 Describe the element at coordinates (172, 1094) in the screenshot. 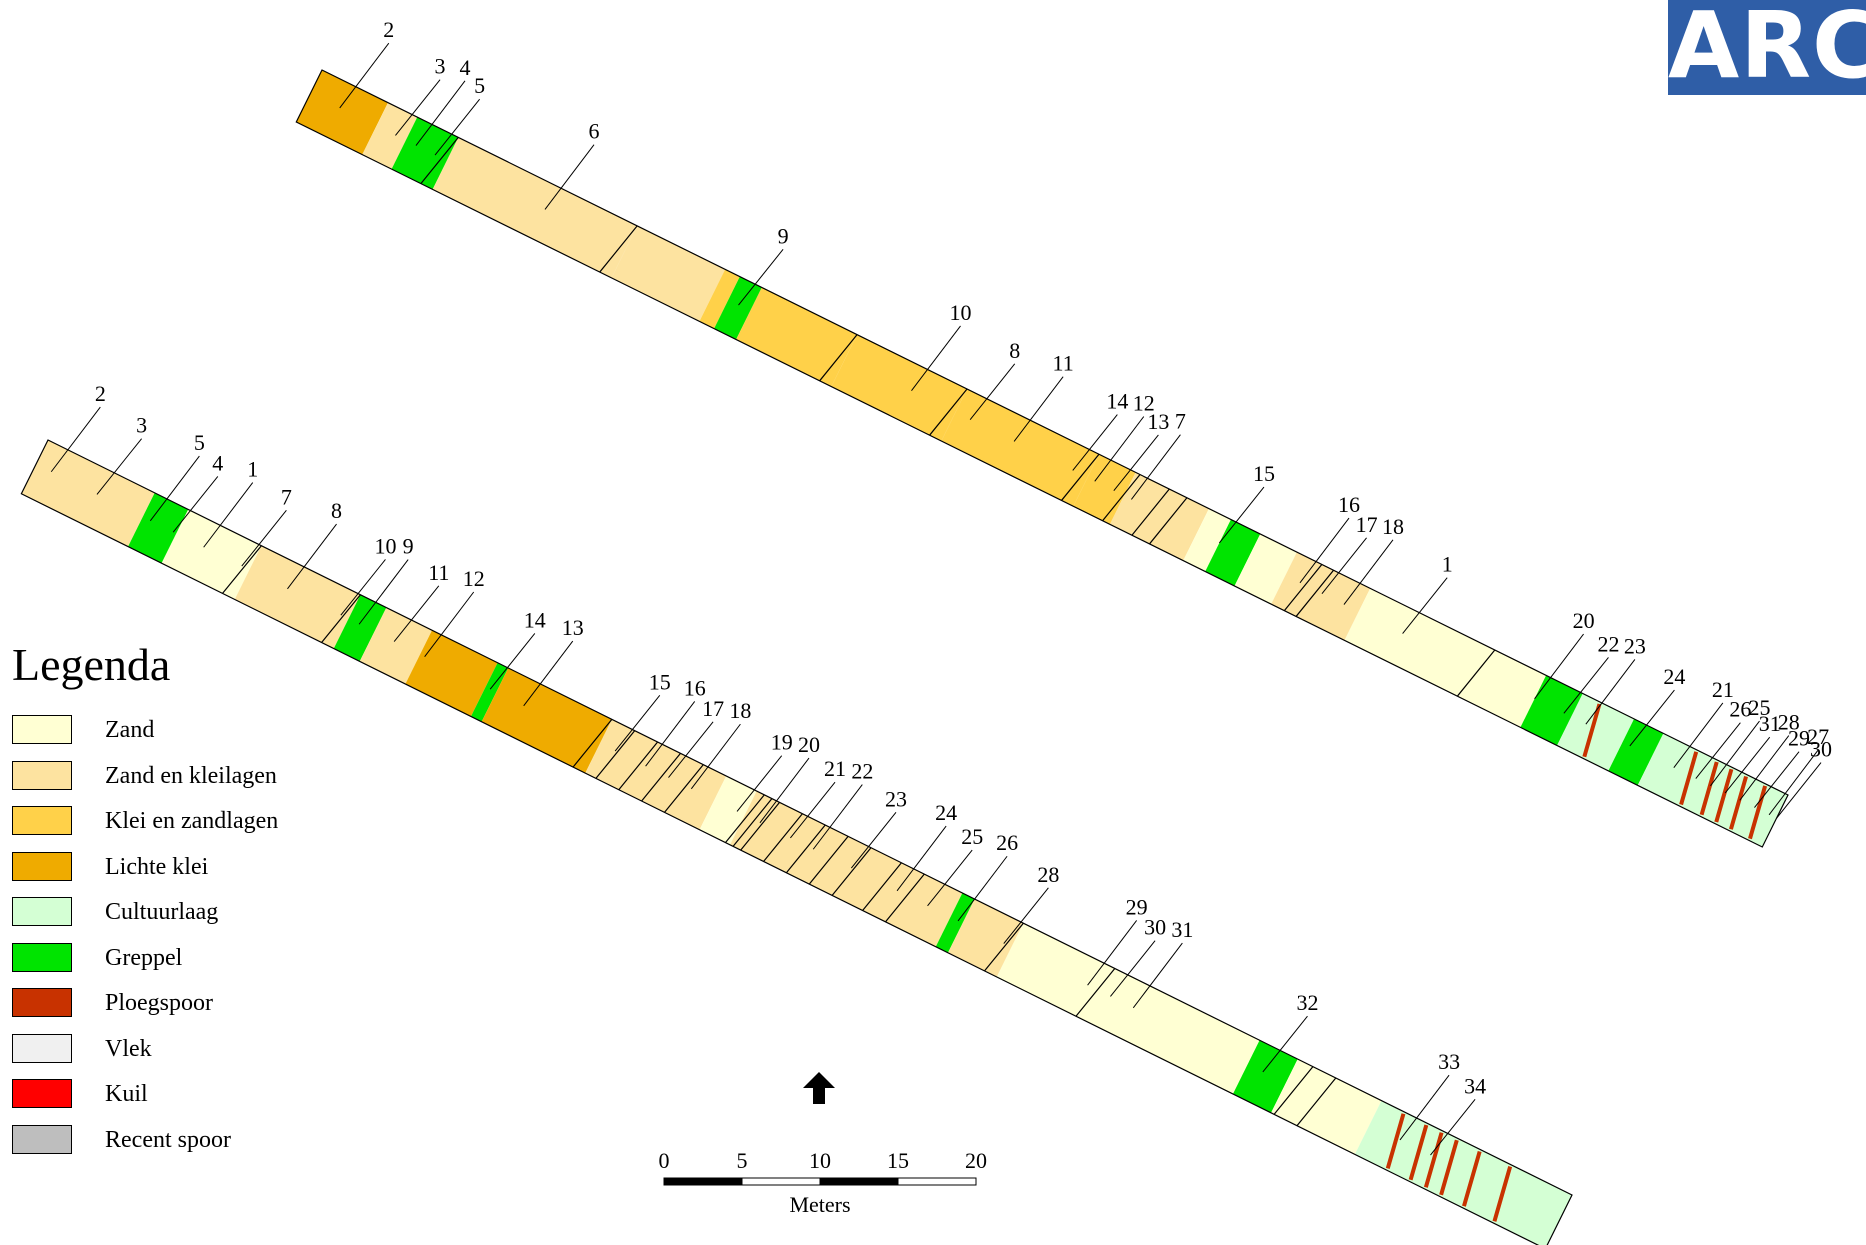

I see `legend-item: Kuil` at that location.